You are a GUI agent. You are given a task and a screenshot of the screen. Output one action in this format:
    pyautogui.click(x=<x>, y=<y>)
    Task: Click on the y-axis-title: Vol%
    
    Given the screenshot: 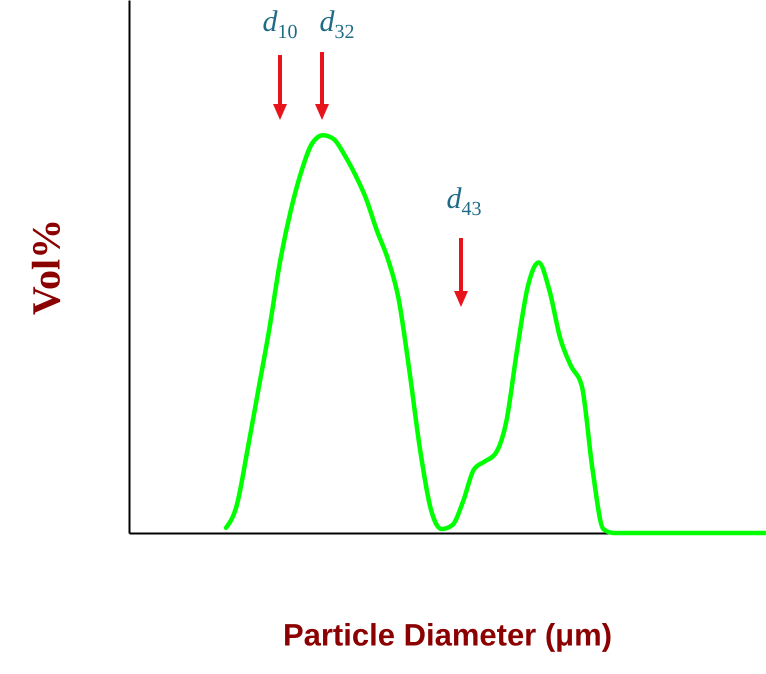 What is the action you would take?
    pyautogui.click(x=46, y=267)
    